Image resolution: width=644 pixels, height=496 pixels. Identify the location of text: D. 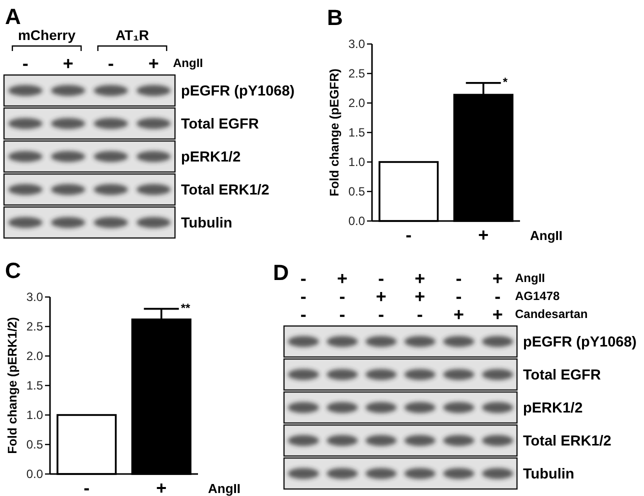
(281, 272).